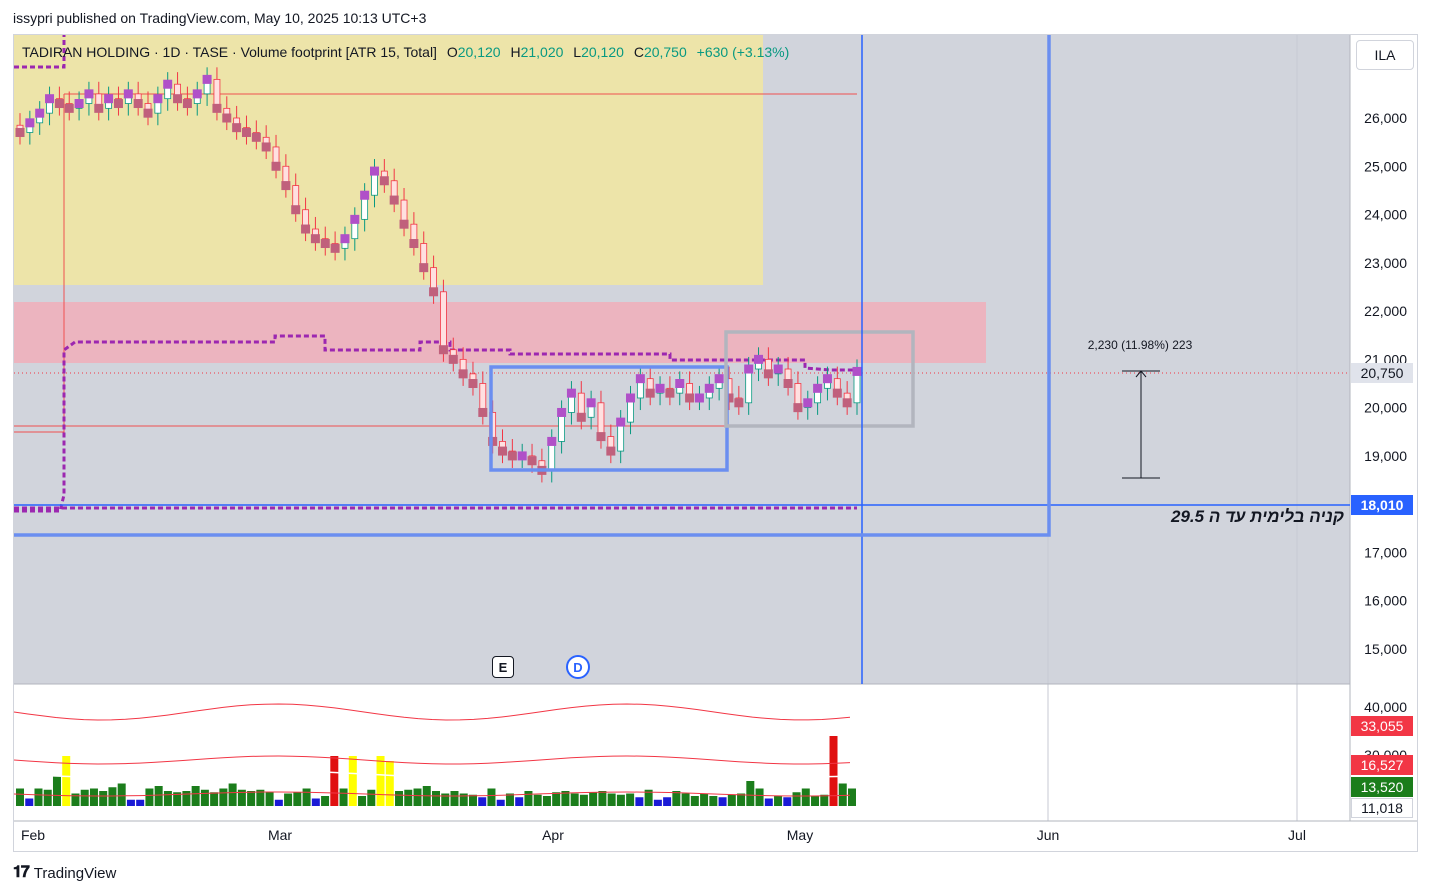  Describe the element at coordinates (503, 667) in the screenshot. I see `earnings-marker: E` at that location.